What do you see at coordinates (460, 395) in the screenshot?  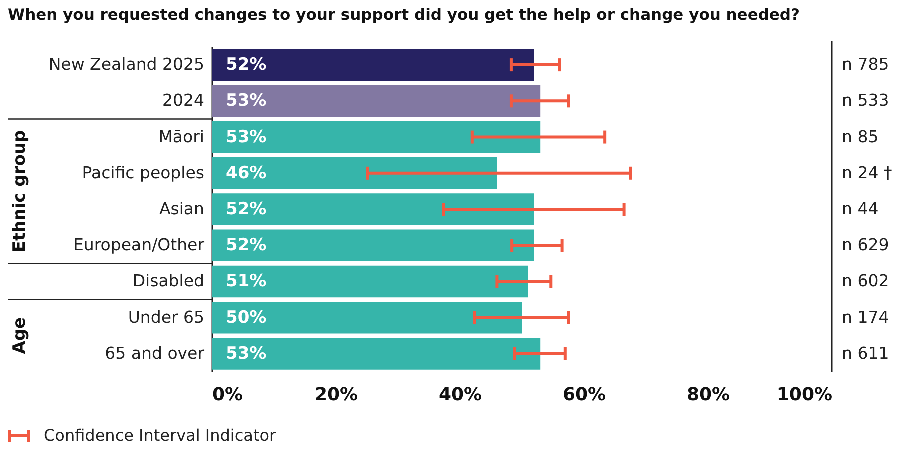 I see `x-tick-label: 40%` at bounding box center [460, 395].